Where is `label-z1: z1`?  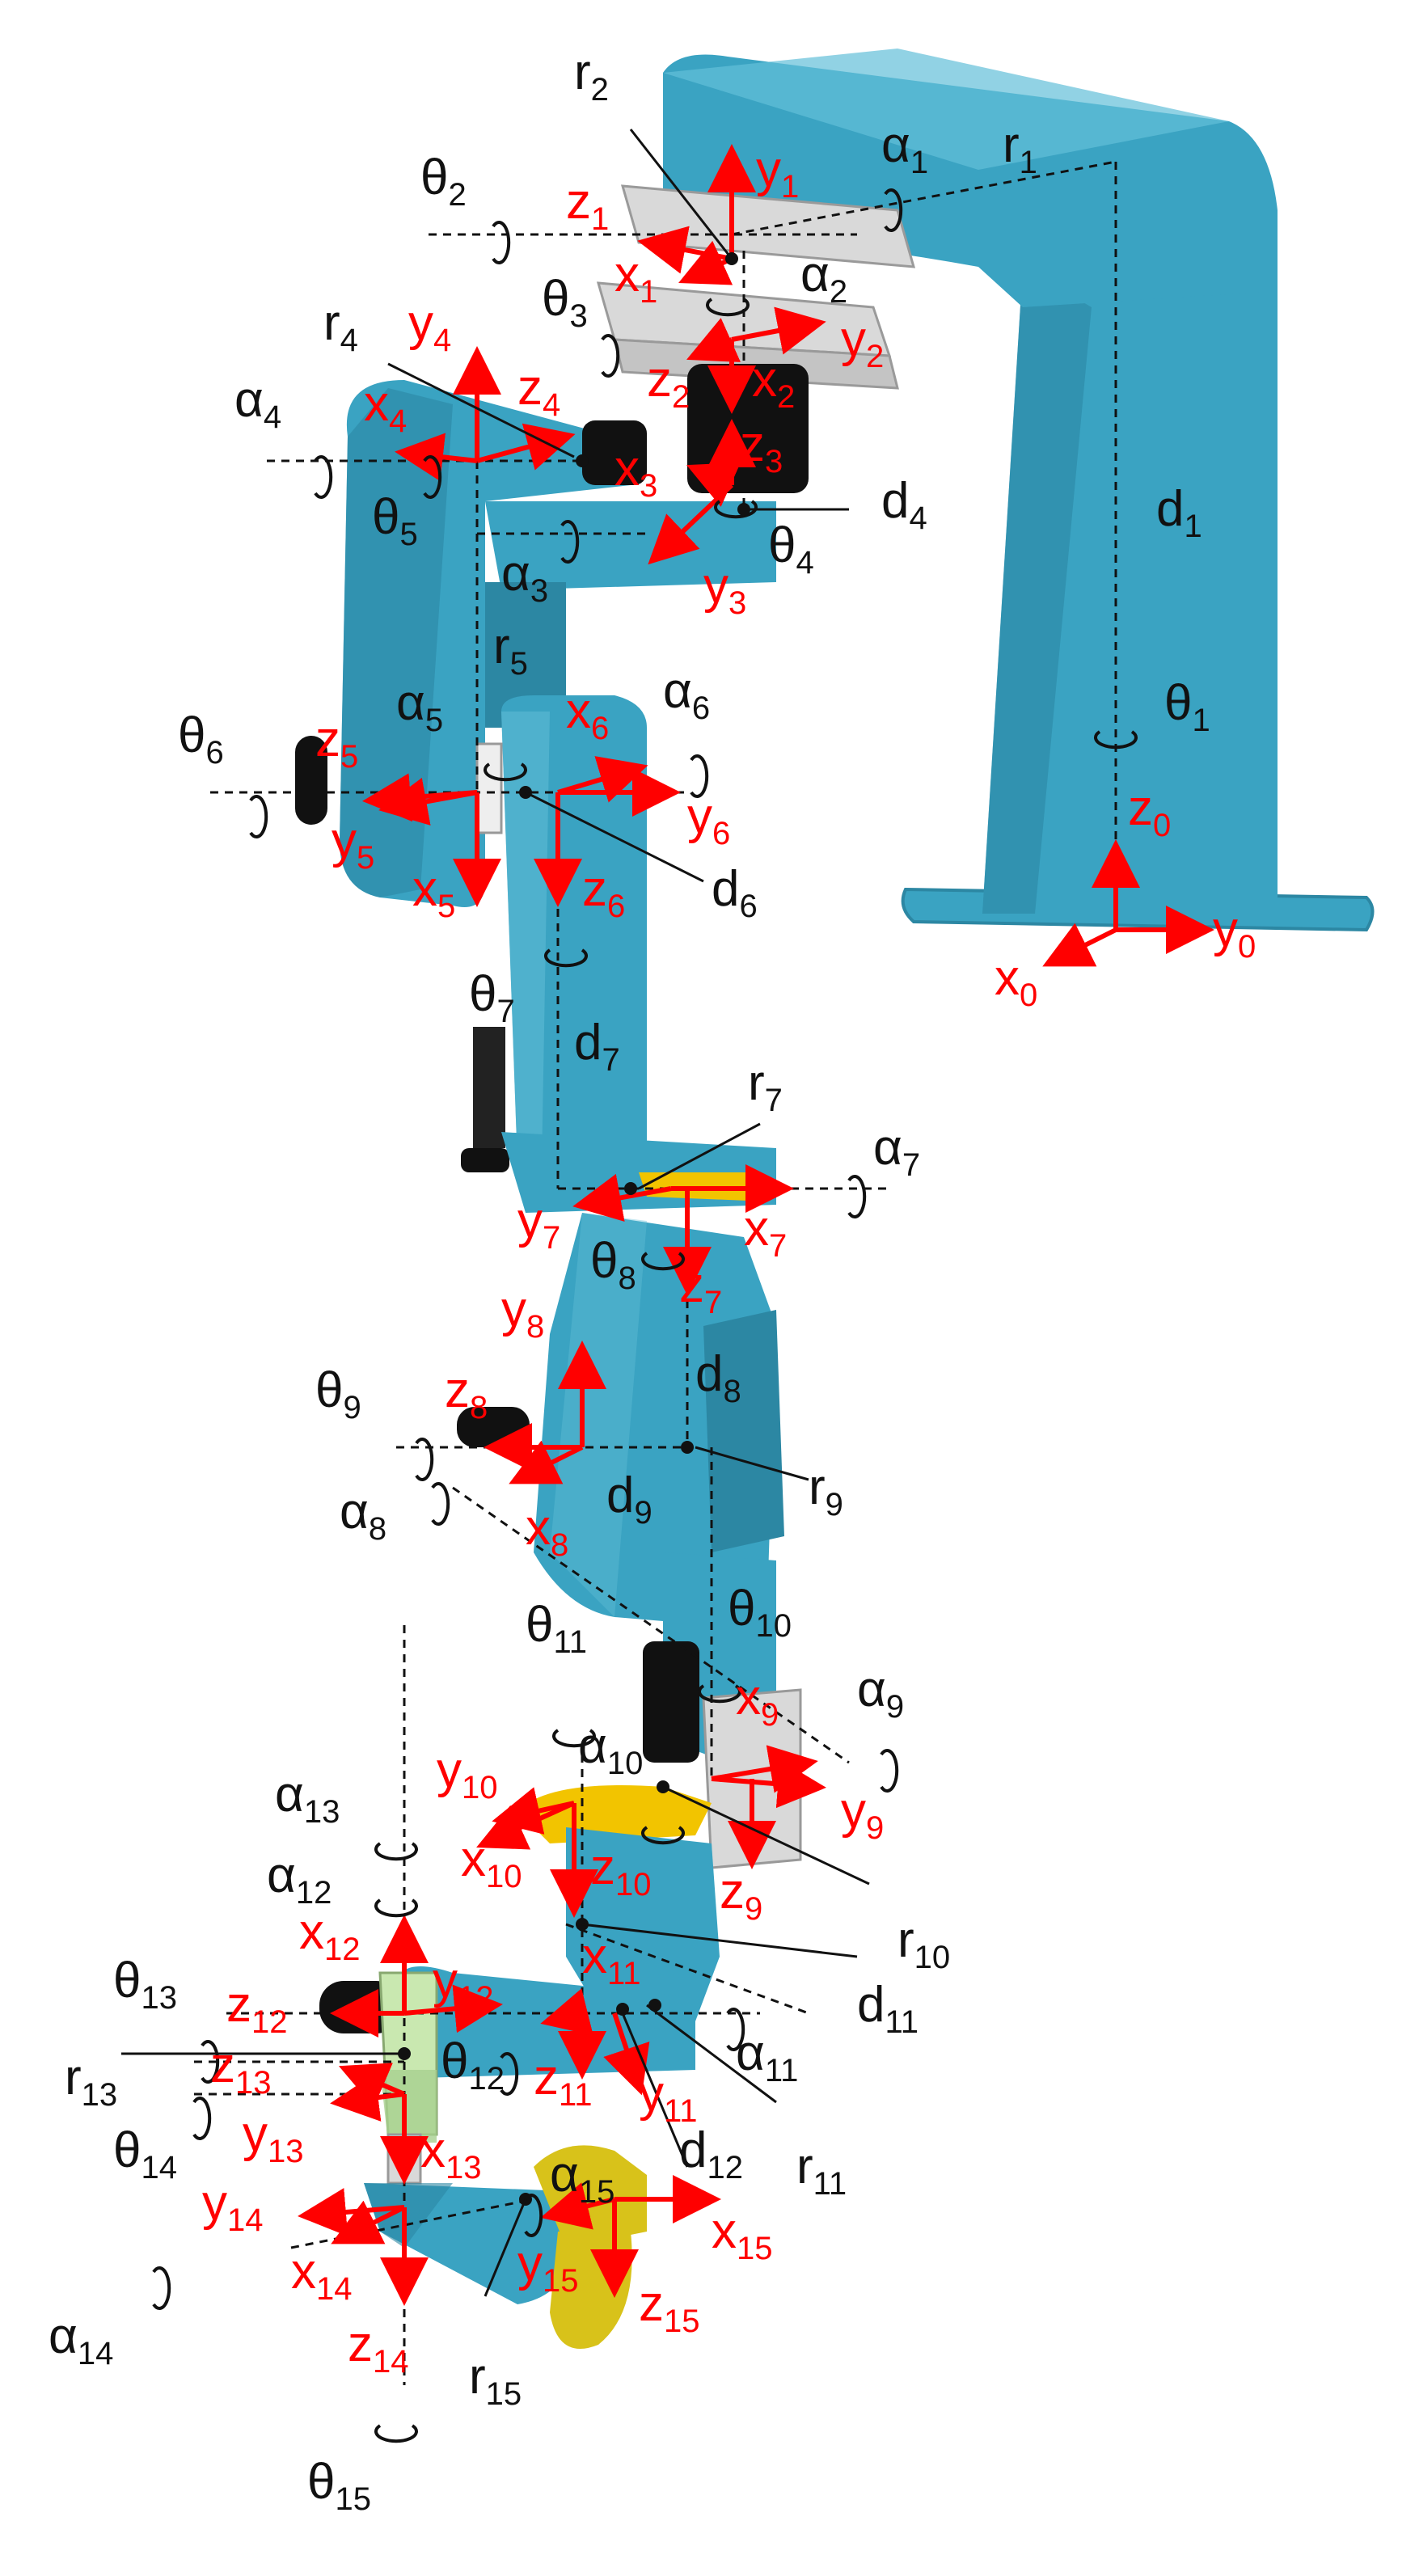
label-z1: z1 is located at coordinates (587, 205).